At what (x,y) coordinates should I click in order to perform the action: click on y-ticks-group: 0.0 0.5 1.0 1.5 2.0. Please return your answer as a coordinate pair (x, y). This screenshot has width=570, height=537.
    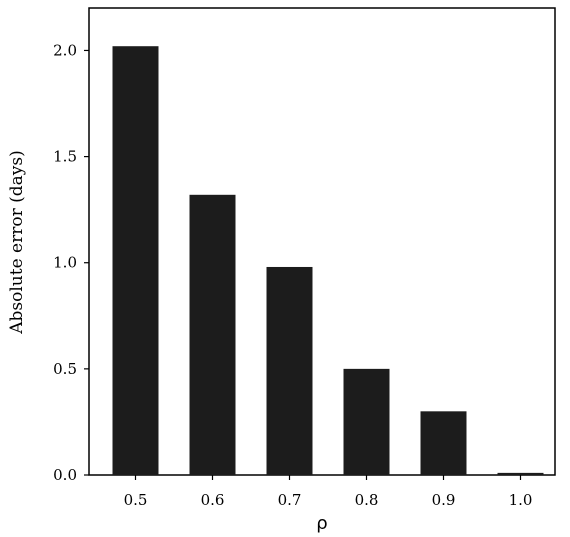
    Looking at the image, I should click on (71, 262).